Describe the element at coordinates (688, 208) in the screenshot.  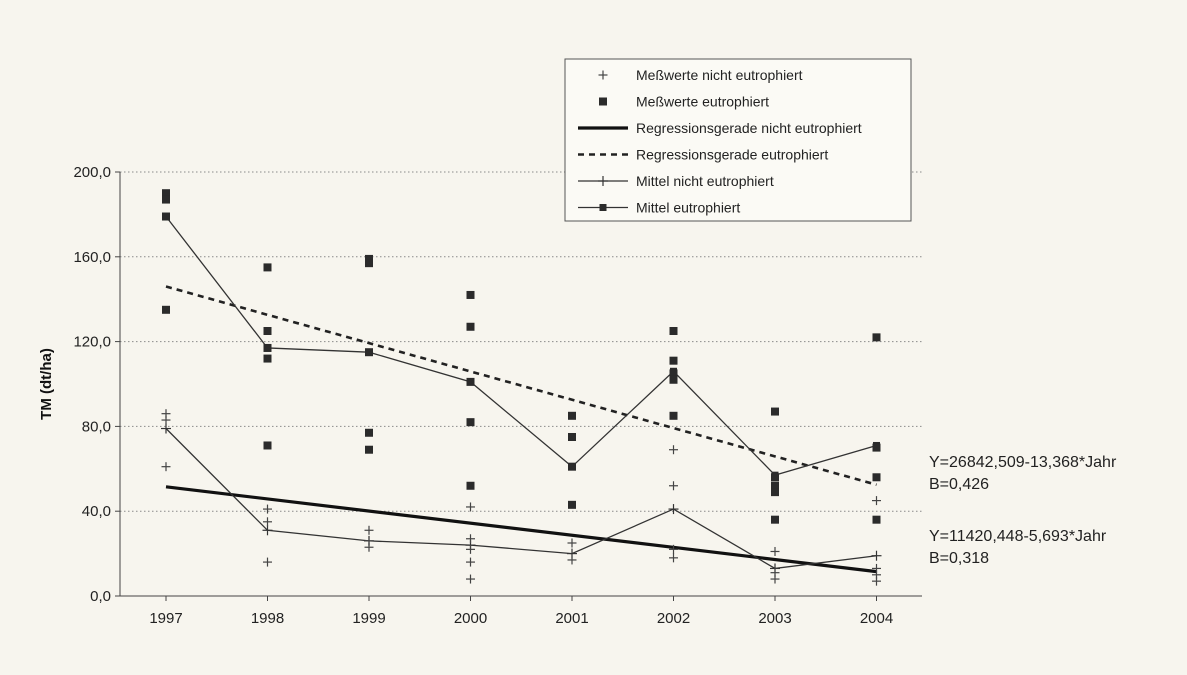
I see `legend-label: Mittel eutrophiert` at that location.